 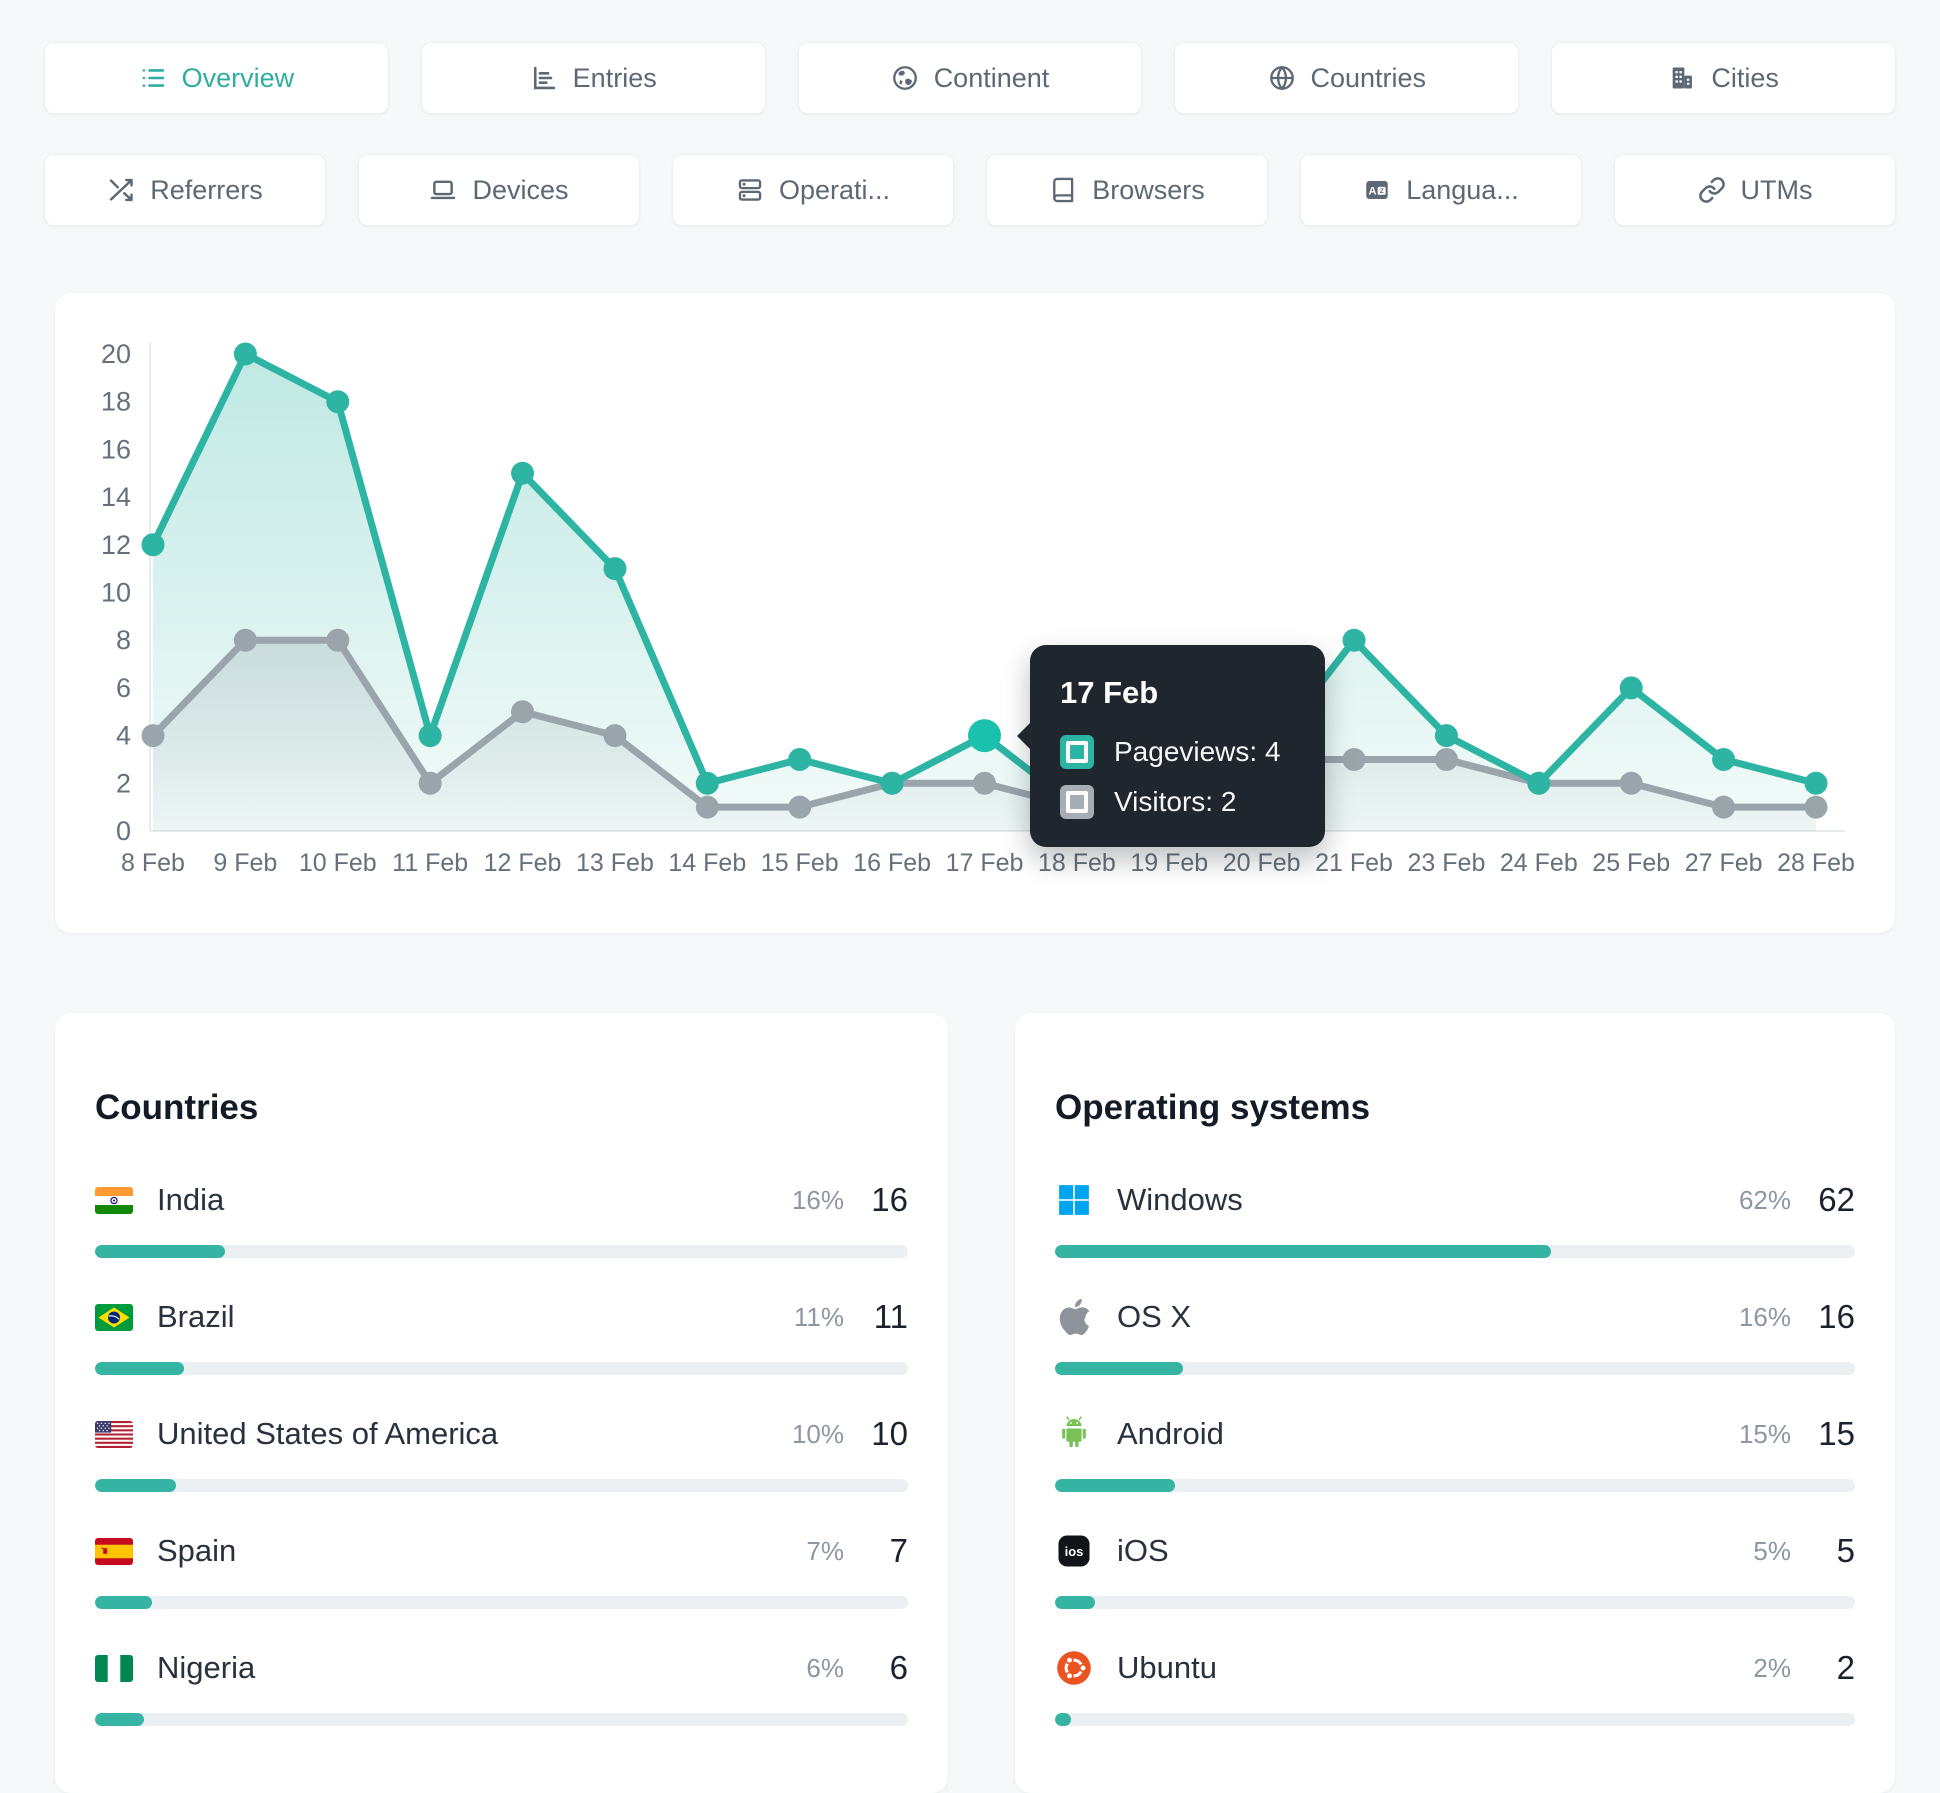 I want to click on x-tick-label: 25 Feb, so click(x=1631, y=863).